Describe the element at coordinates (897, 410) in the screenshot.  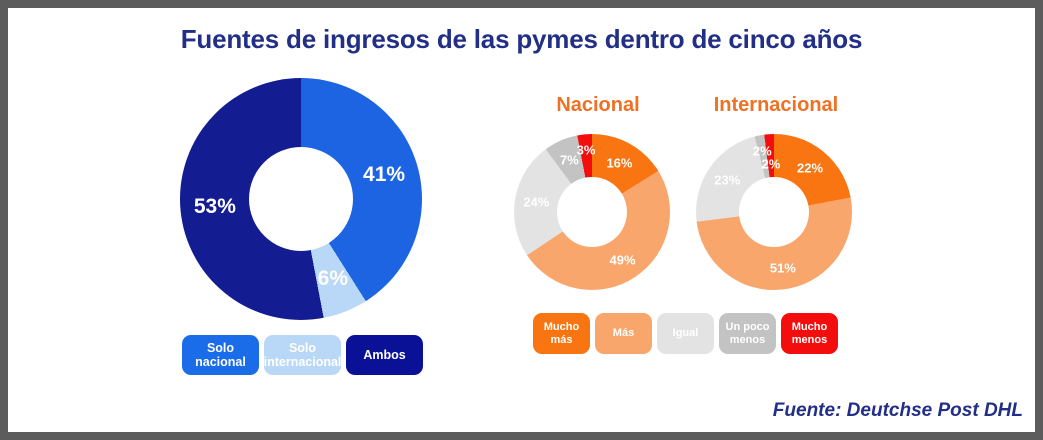
I see `source-credit: Fuente: Deutchse Post DHL` at that location.